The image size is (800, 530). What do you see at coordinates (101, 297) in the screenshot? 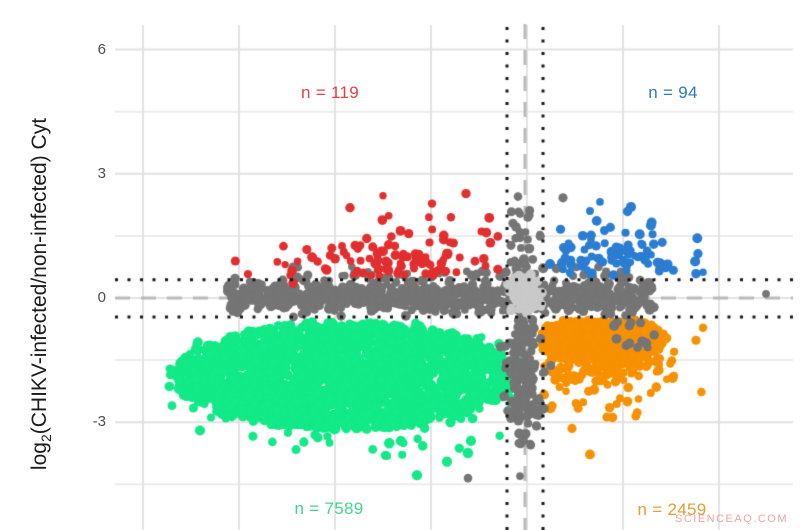
I see `y-tick-0: 0` at bounding box center [101, 297].